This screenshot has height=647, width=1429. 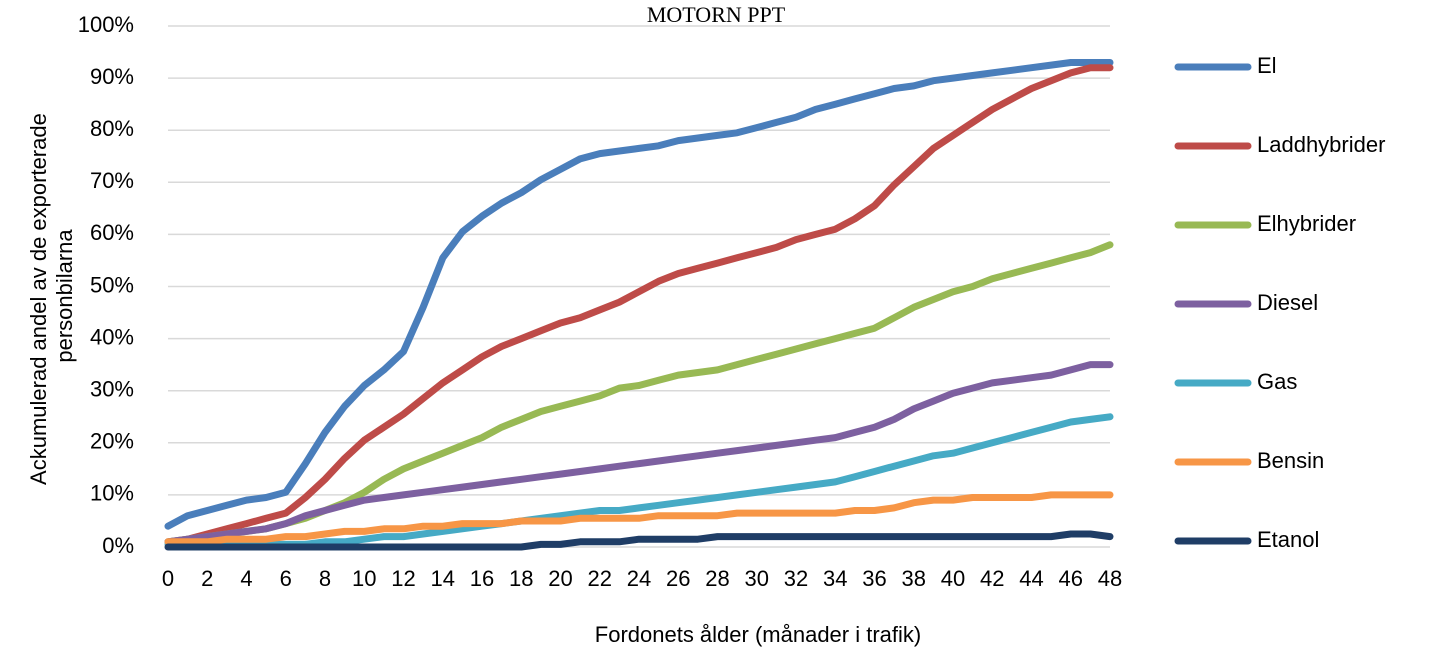 What do you see at coordinates (1031, 578) in the screenshot?
I see `x-tick-label: 44` at bounding box center [1031, 578].